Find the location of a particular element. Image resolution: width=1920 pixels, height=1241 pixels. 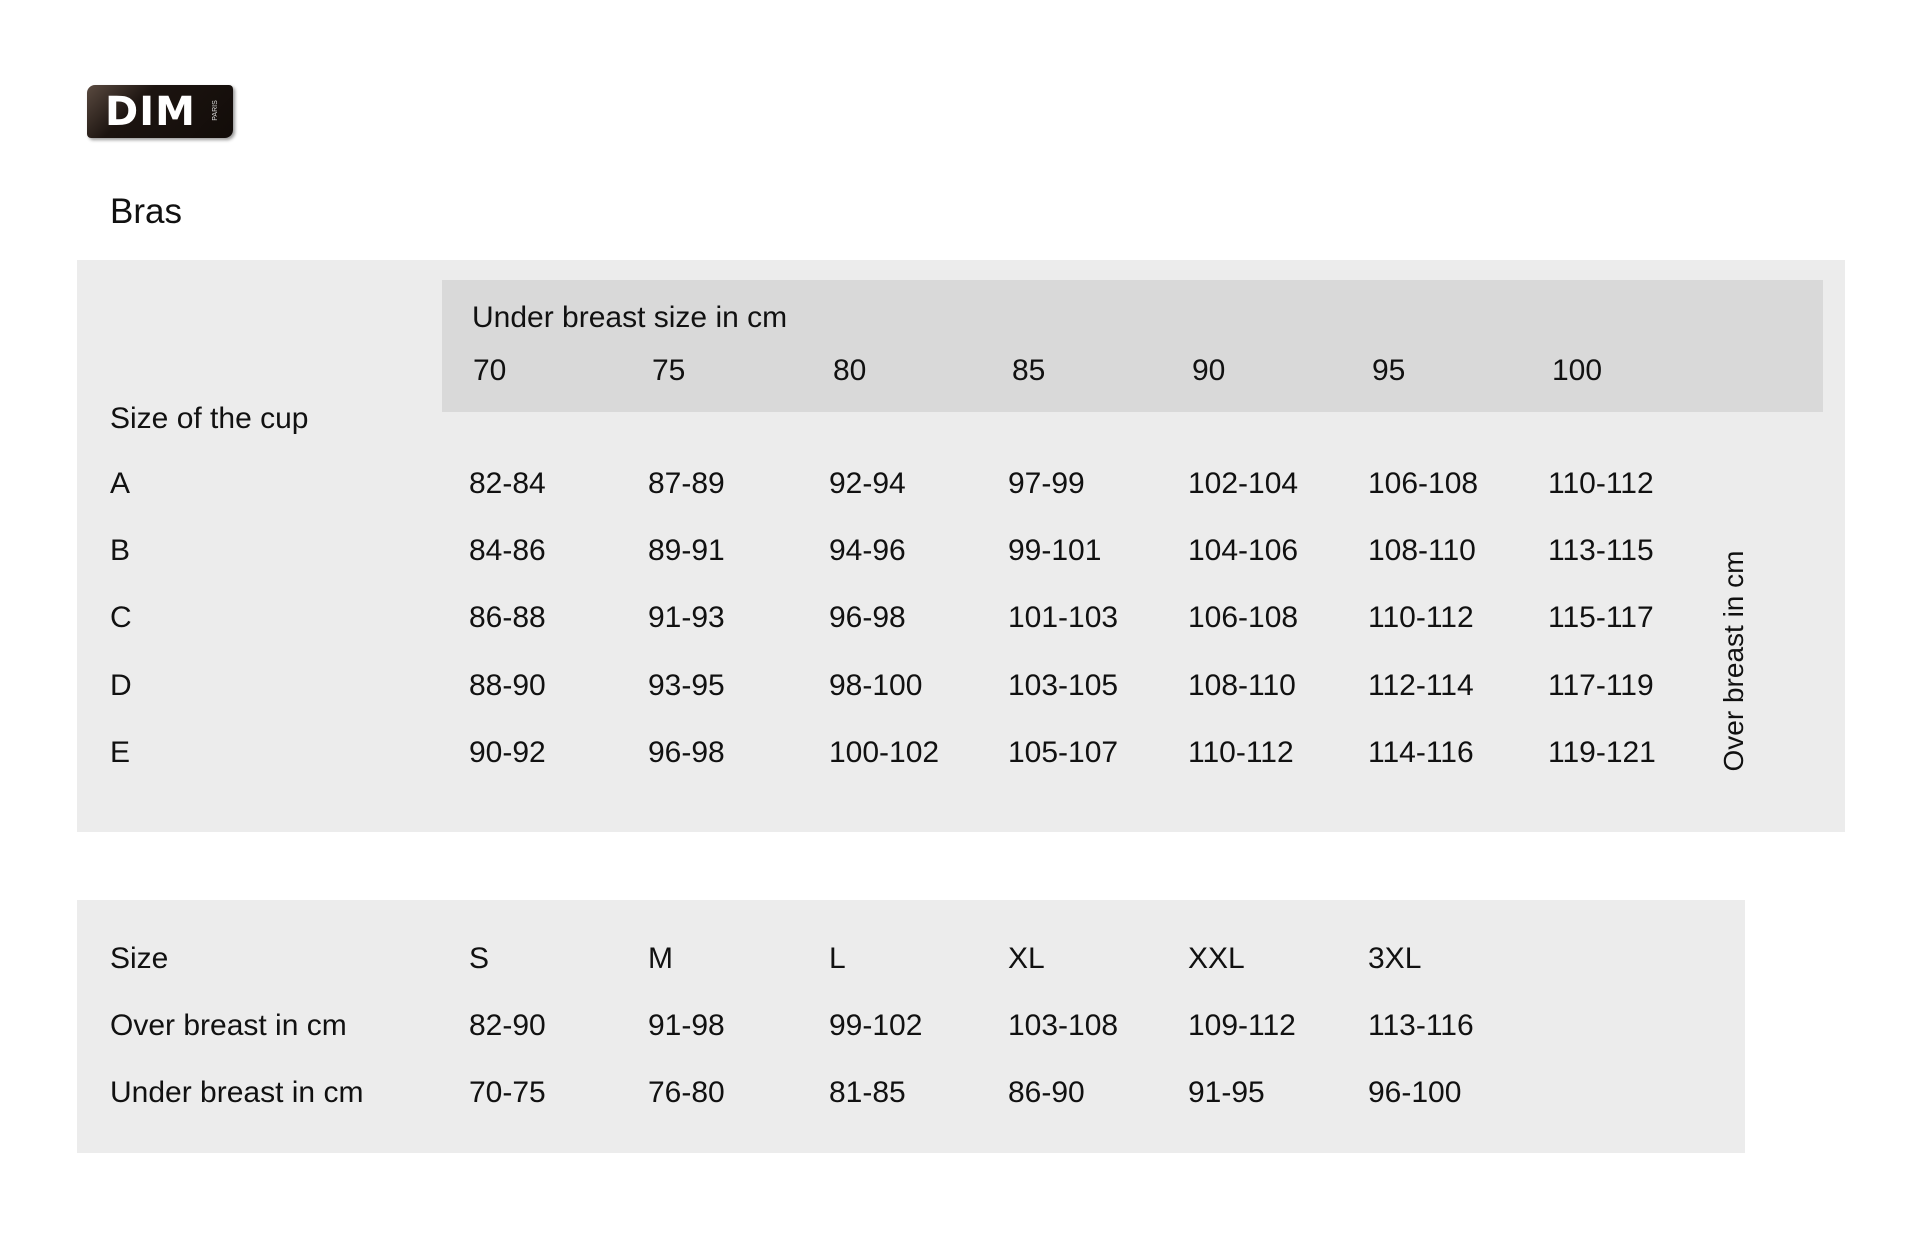

dim-logo: DIM PARIS is located at coordinates (160, 111).